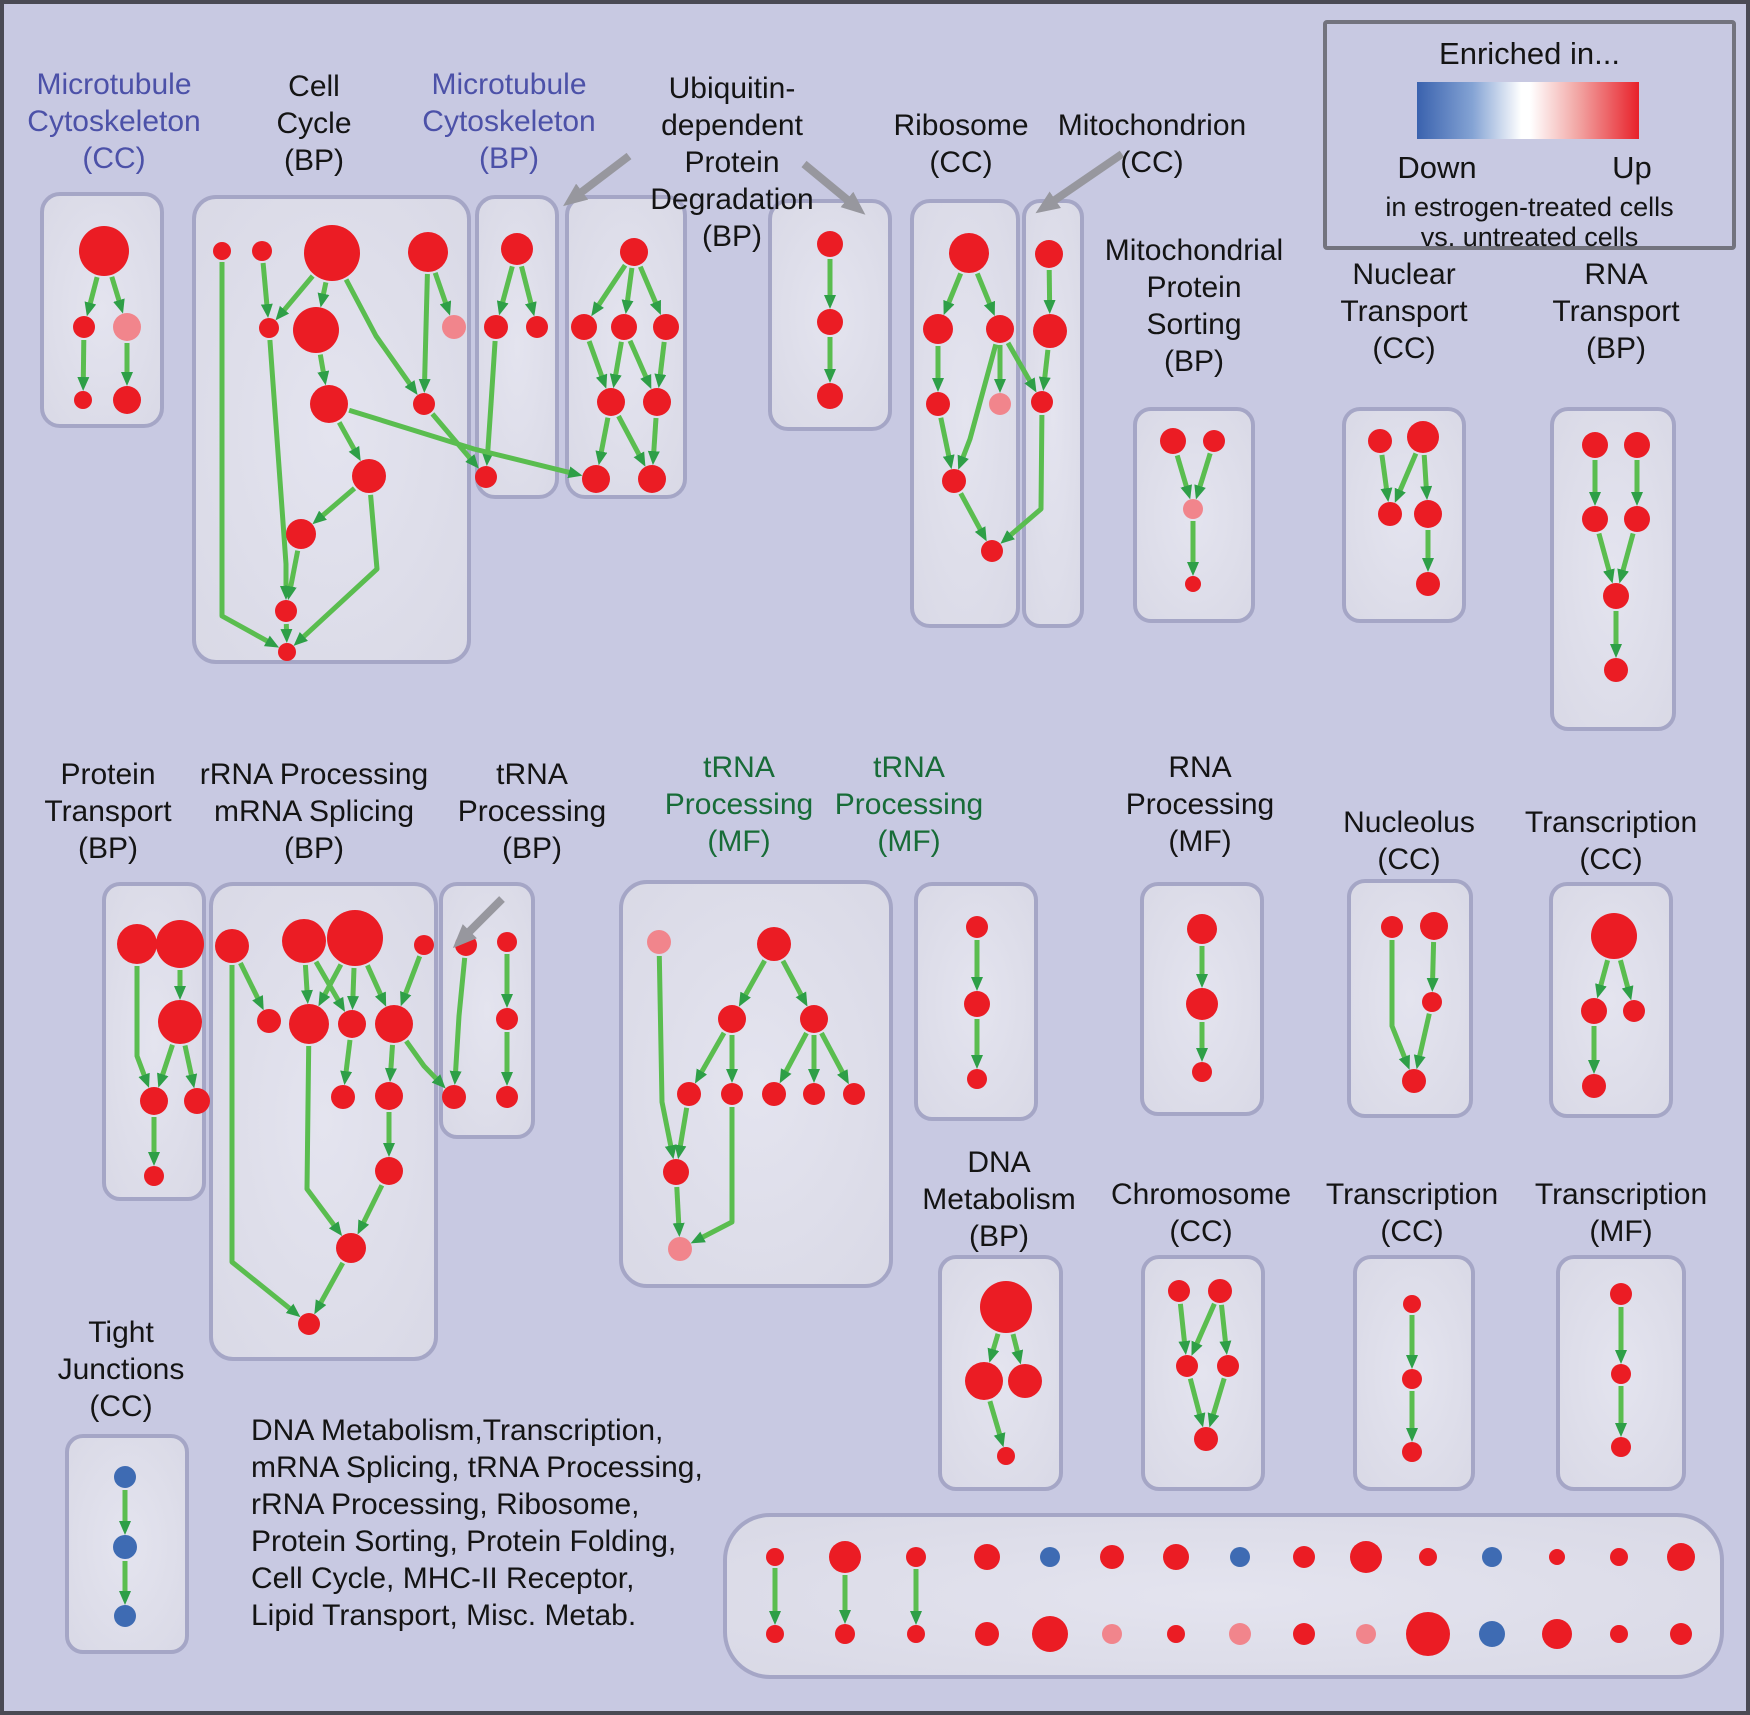 This screenshot has width=1750, height=1715. I want to click on rrna-term-node-m3, so click(352, 1024).